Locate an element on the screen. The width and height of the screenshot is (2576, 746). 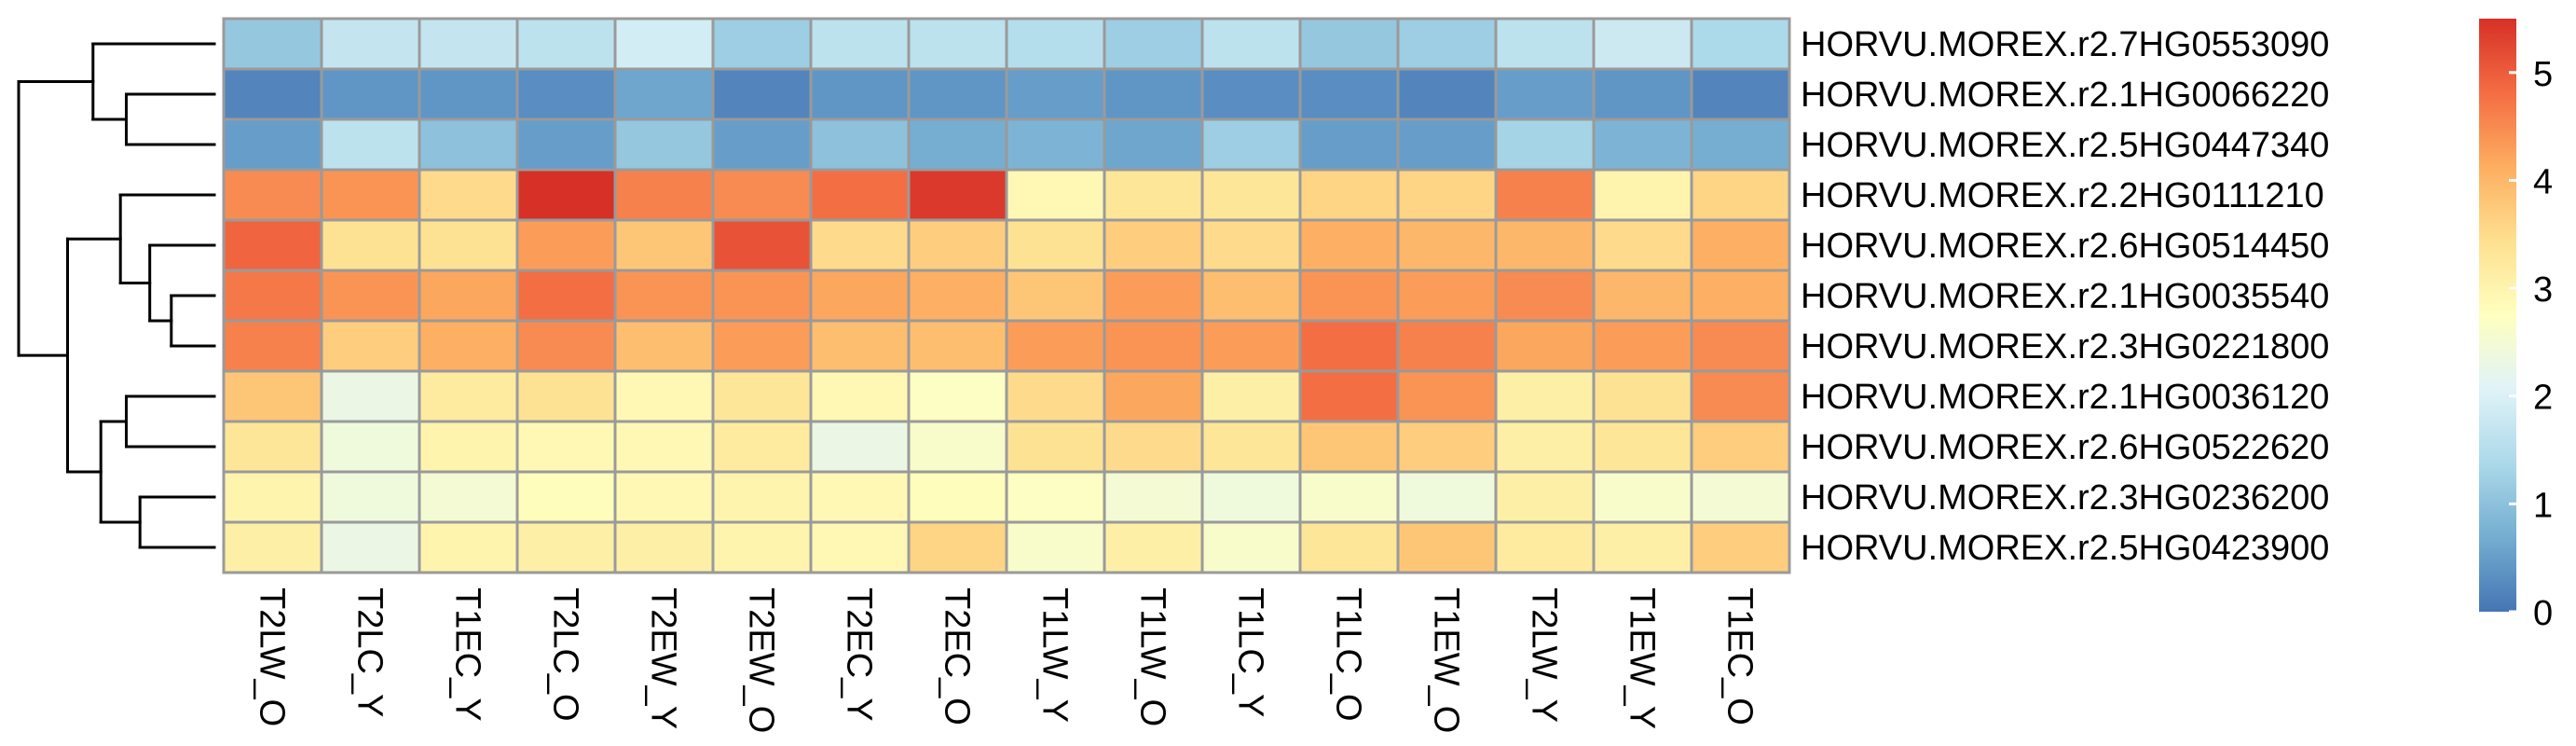
row-label: HORVU.MOREX.r2.1HG0035540 is located at coordinates (2065, 296).